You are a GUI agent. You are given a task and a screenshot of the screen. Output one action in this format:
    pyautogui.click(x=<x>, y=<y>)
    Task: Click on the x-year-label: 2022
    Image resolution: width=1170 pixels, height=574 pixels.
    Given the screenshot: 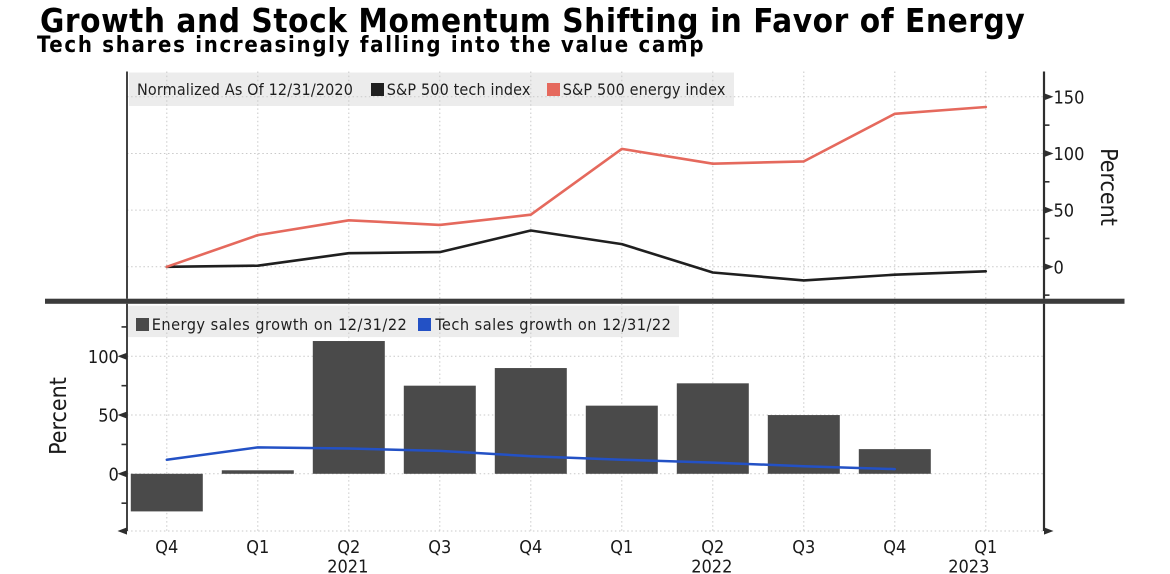 What is the action you would take?
    pyautogui.click(x=711, y=565)
    